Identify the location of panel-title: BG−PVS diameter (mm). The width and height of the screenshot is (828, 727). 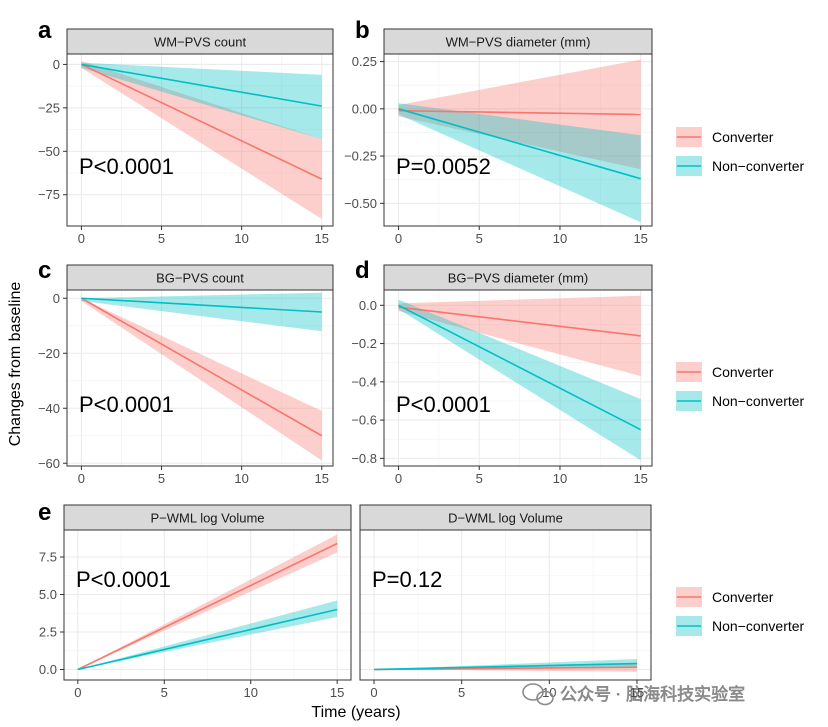
(518, 278).